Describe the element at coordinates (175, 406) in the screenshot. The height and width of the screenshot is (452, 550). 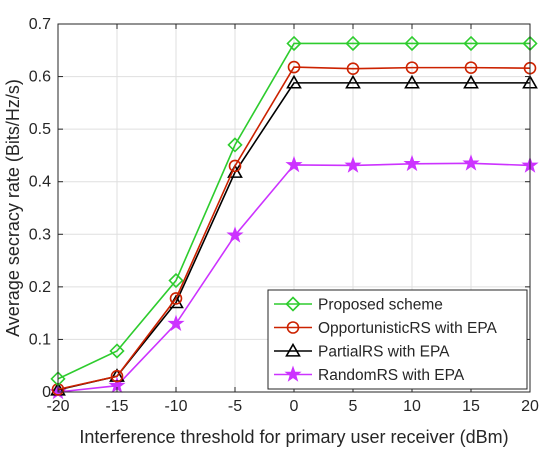
I see `x-tick-label: -10` at that location.